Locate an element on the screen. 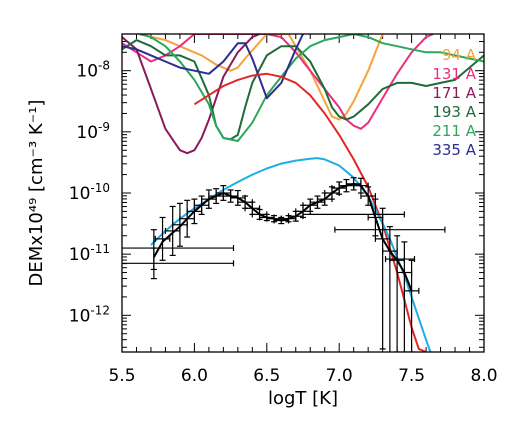 The height and width of the screenshot is (426, 518). x-axis-label: logT [K] is located at coordinates (303, 398).